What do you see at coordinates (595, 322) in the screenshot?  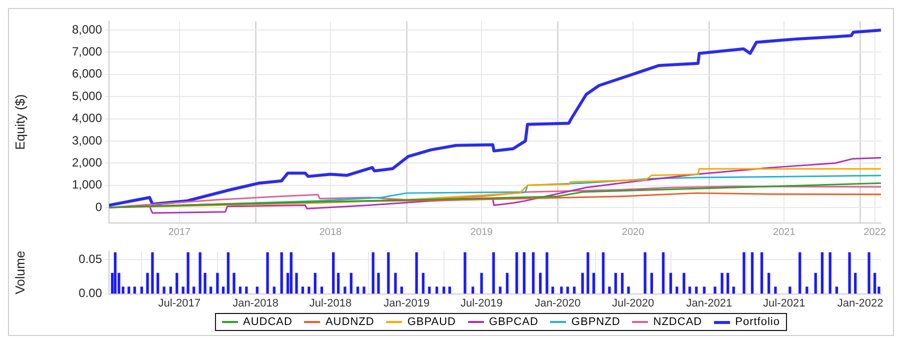 I see `legend-label: GBPNZD` at bounding box center [595, 322].